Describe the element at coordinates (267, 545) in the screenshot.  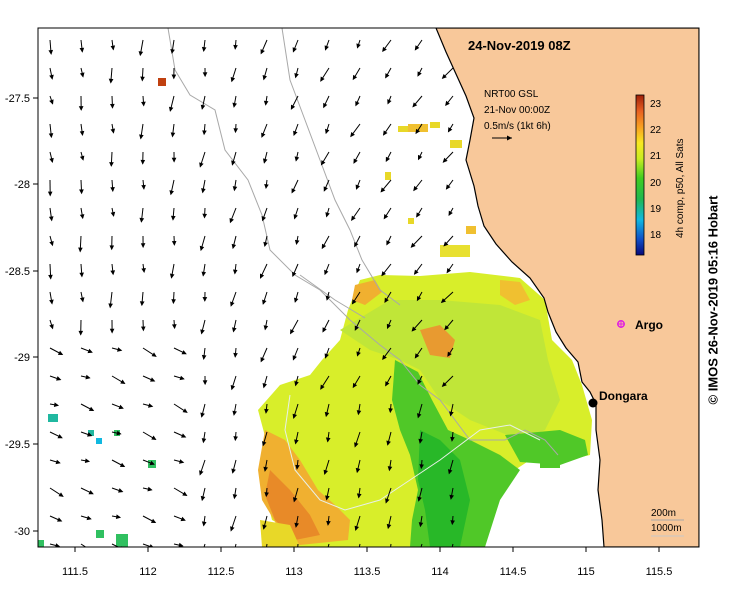
I see `current-vector` at that location.